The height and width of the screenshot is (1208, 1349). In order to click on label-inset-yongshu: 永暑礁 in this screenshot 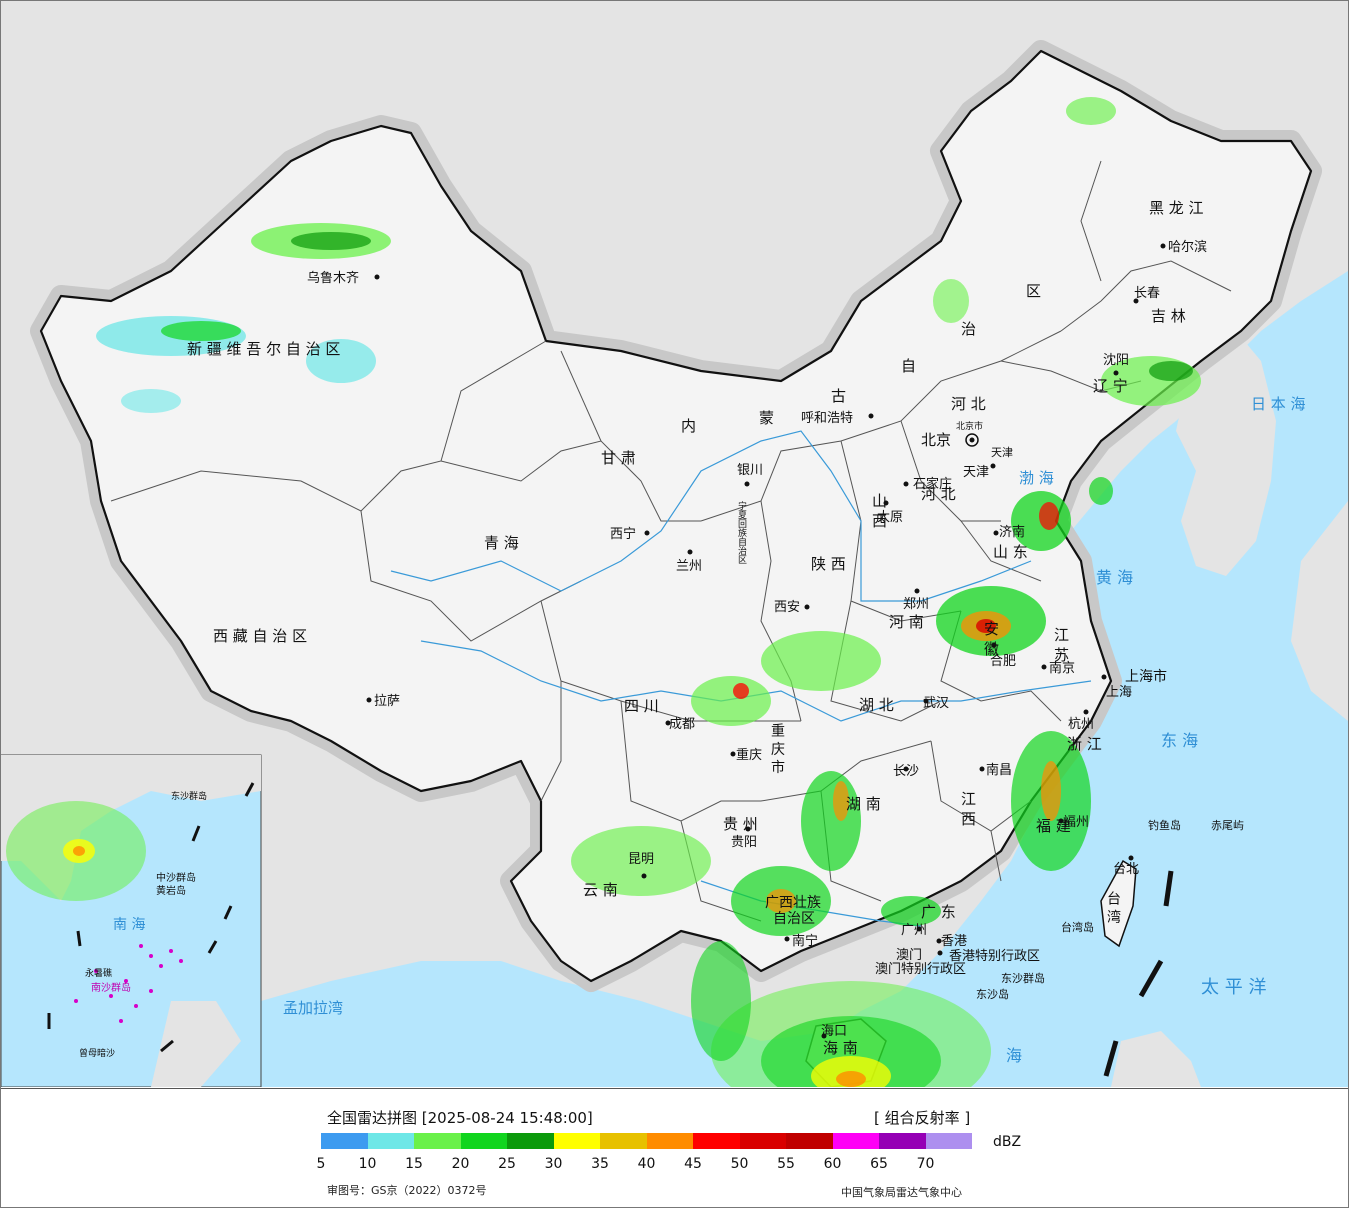, I will do `click(98, 973)`.